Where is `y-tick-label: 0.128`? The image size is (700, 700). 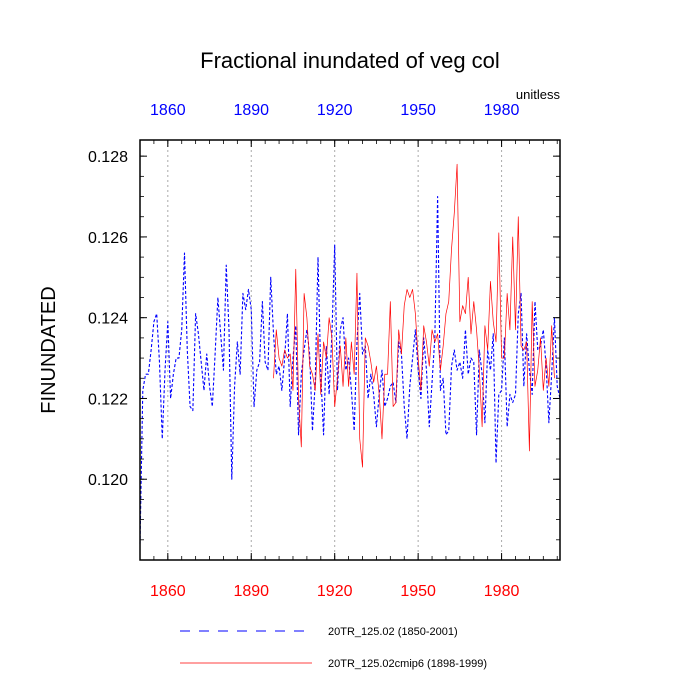
y-tick-label: 0.128 is located at coordinates (108, 157).